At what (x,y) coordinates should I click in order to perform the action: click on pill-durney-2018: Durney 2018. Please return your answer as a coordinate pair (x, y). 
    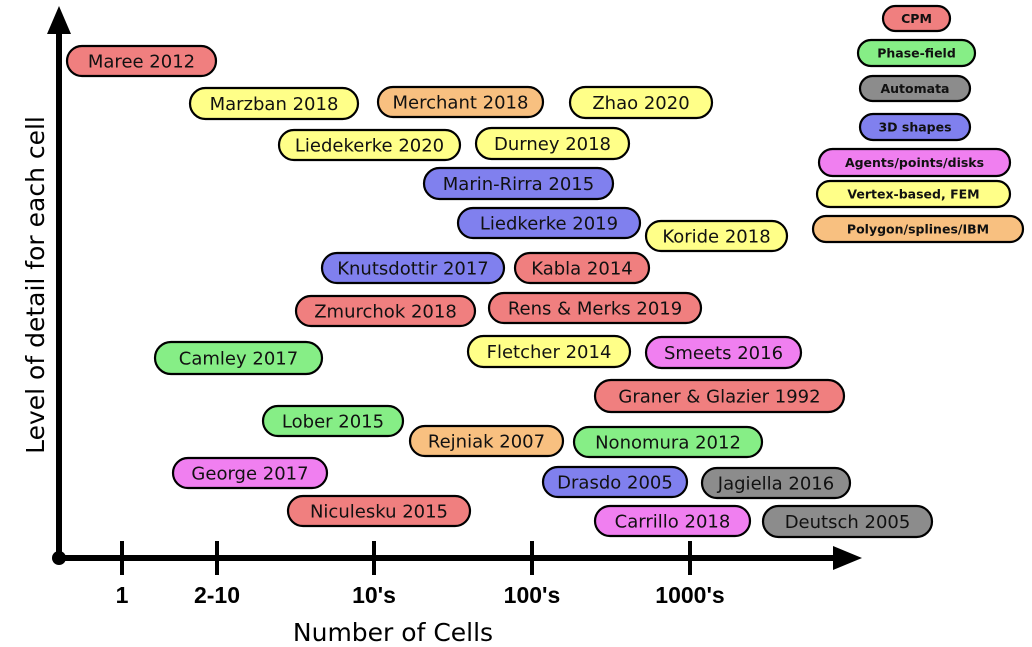
    Looking at the image, I should click on (552, 143).